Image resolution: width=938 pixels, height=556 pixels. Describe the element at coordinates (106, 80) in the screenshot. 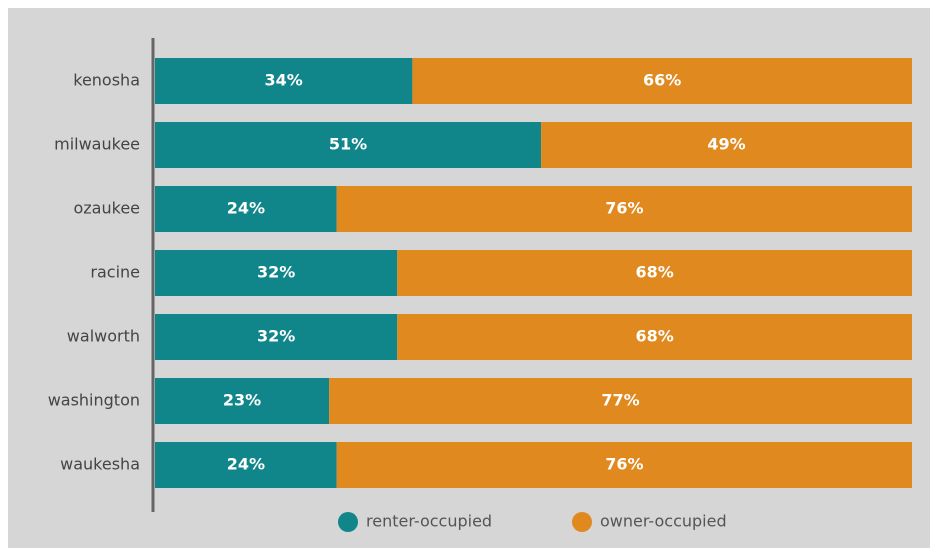

I see `y-tick-label: kenosha` at that location.